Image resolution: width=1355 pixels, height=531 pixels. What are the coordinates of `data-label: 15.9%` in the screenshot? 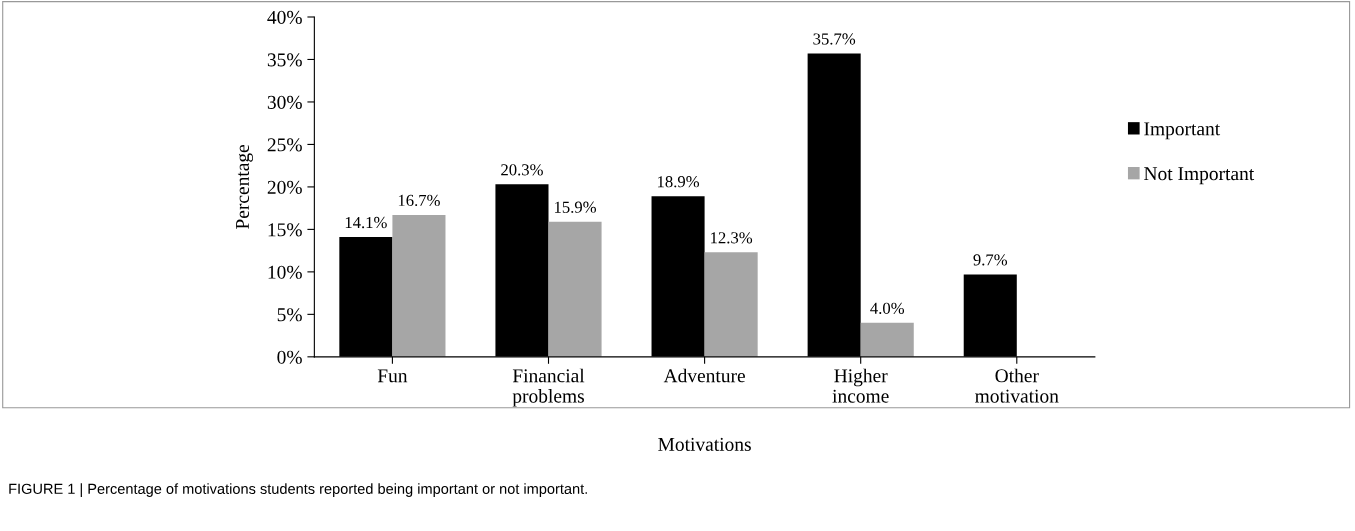 It's located at (575, 207).